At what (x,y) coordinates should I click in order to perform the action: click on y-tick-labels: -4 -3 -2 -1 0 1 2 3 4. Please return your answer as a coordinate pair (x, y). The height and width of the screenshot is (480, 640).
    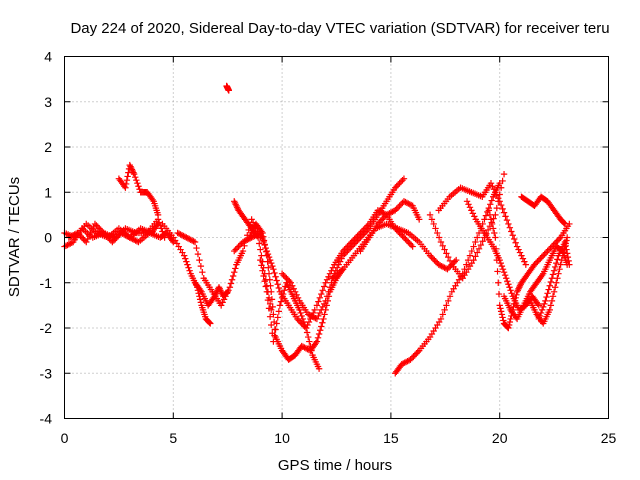
    Looking at the image, I should click on (46, 238).